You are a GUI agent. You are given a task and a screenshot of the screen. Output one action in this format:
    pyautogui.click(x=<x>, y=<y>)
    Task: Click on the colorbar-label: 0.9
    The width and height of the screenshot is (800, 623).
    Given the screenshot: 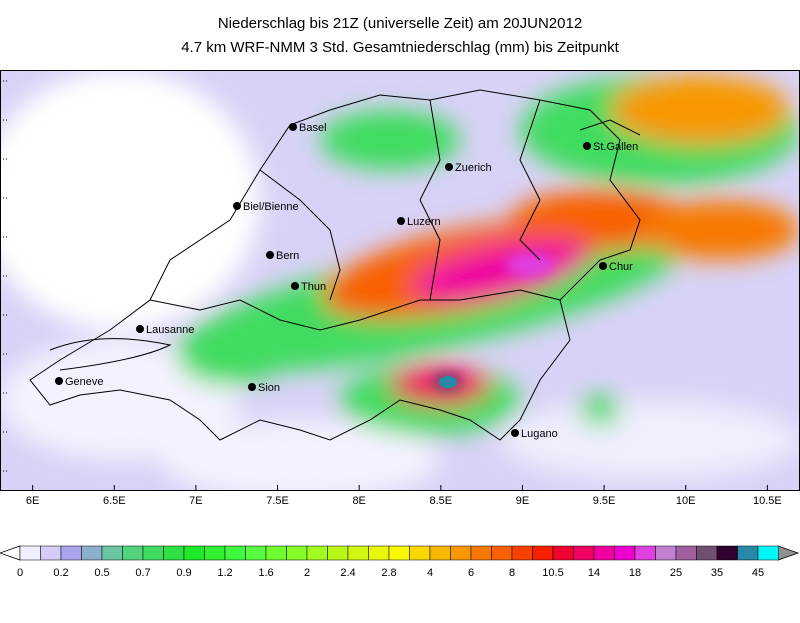 What is the action you would take?
    pyautogui.click(x=183, y=573)
    